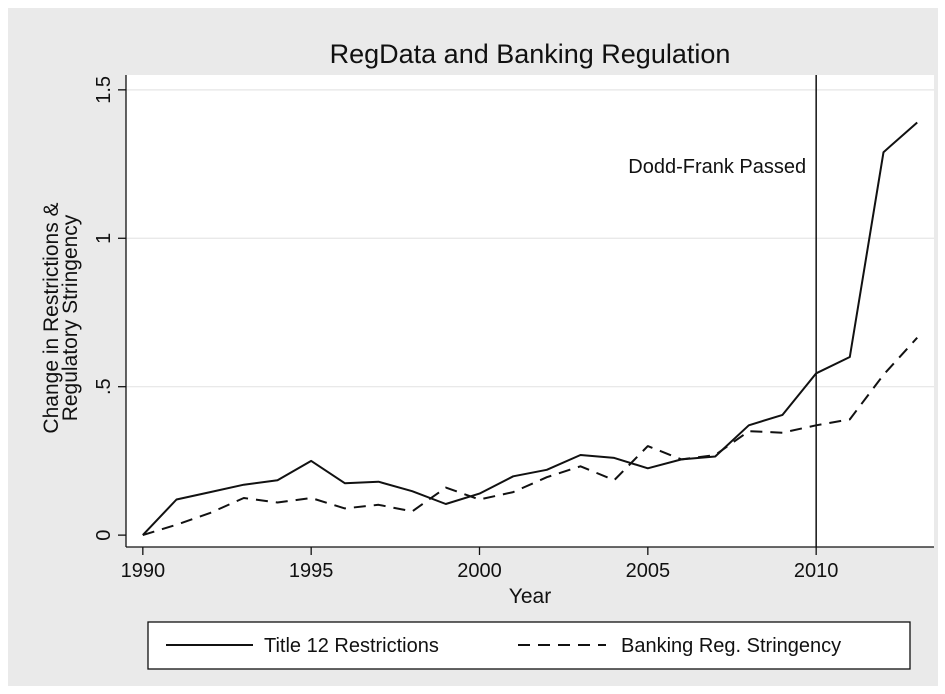 The height and width of the screenshot is (694, 945). What do you see at coordinates (351, 646) in the screenshot?
I see `legend-label-title-12: Title 12 Restrictions` at bounding box center [351, 646].